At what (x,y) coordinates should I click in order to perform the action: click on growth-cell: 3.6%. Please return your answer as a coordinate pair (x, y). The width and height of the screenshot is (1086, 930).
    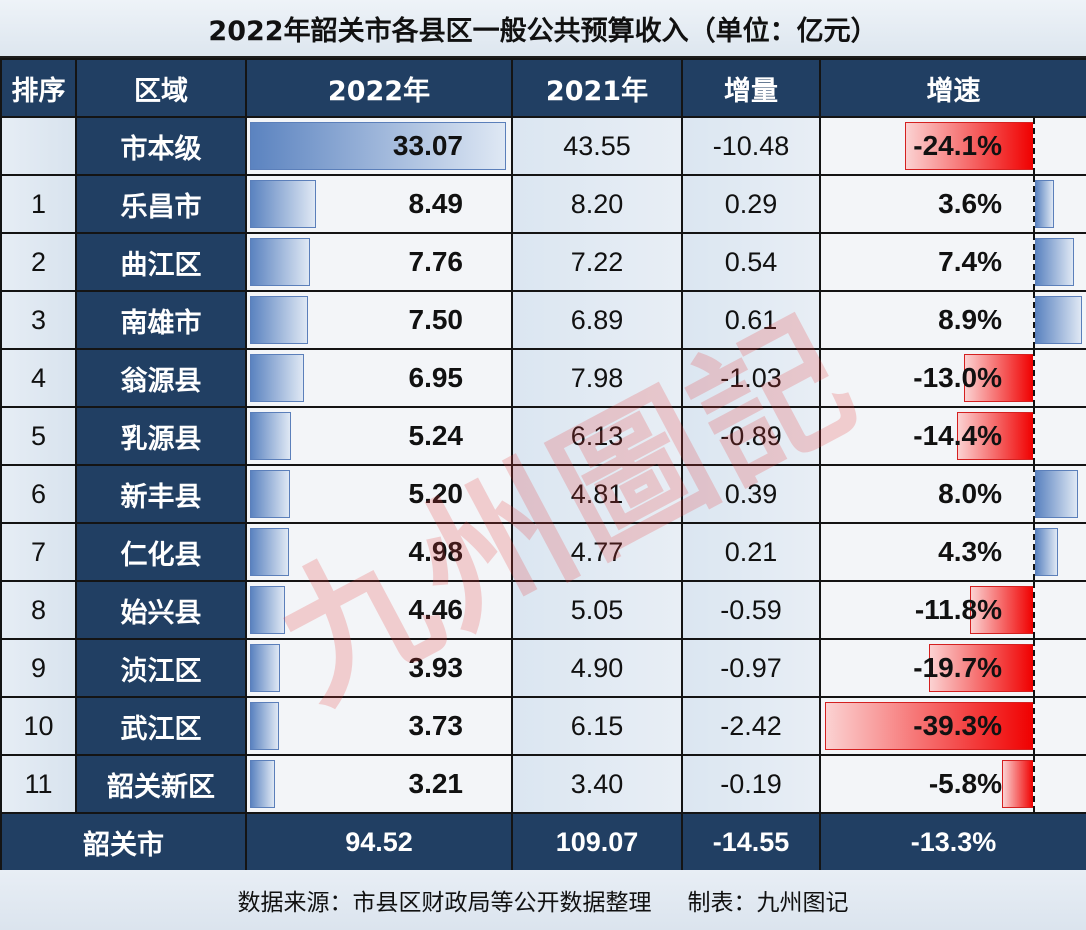
    Looking at the image, I should click on (952, 204).